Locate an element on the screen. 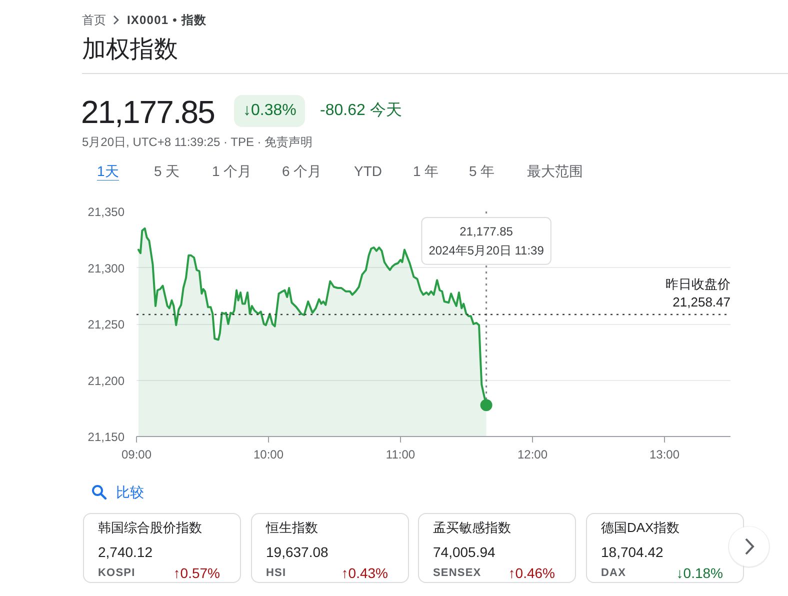 The height and width of the screenshot is (596, 788). text: 18,704.42 is located at coordinates (632, 552).